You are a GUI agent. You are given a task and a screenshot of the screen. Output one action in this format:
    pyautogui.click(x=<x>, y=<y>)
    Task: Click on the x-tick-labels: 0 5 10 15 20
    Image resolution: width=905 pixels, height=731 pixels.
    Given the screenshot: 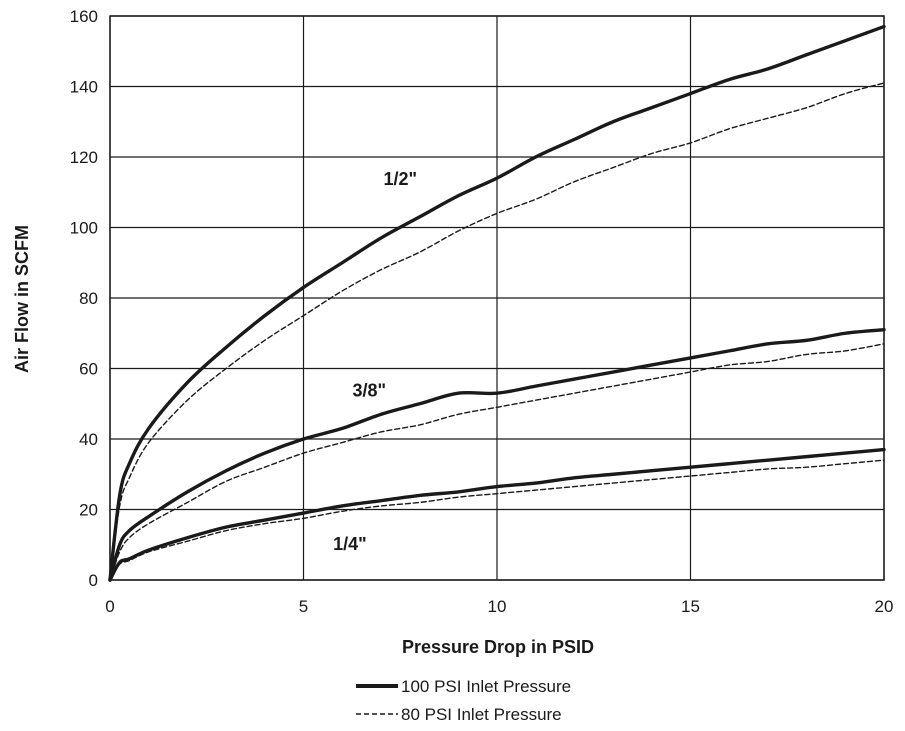 What is the action you would take?
    pyautogui.click(x=499, y=606)
    